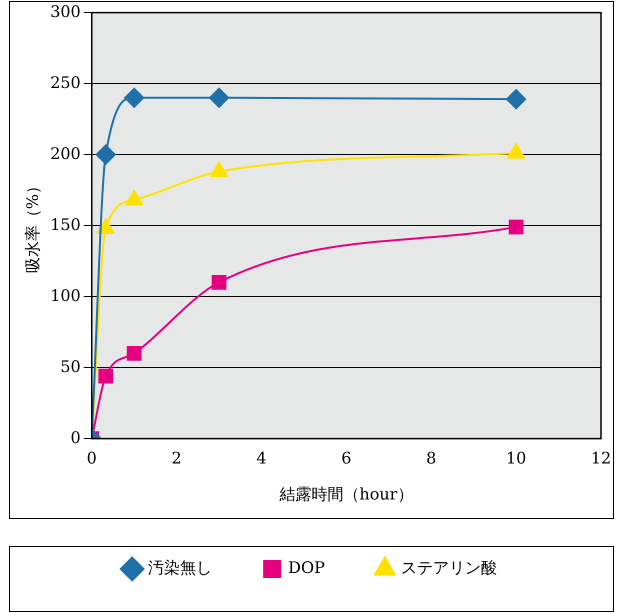 Image resolution: width=621 pixels, height=613 pixels. I want to click on y-tick-label: 150, so click(65, 224).